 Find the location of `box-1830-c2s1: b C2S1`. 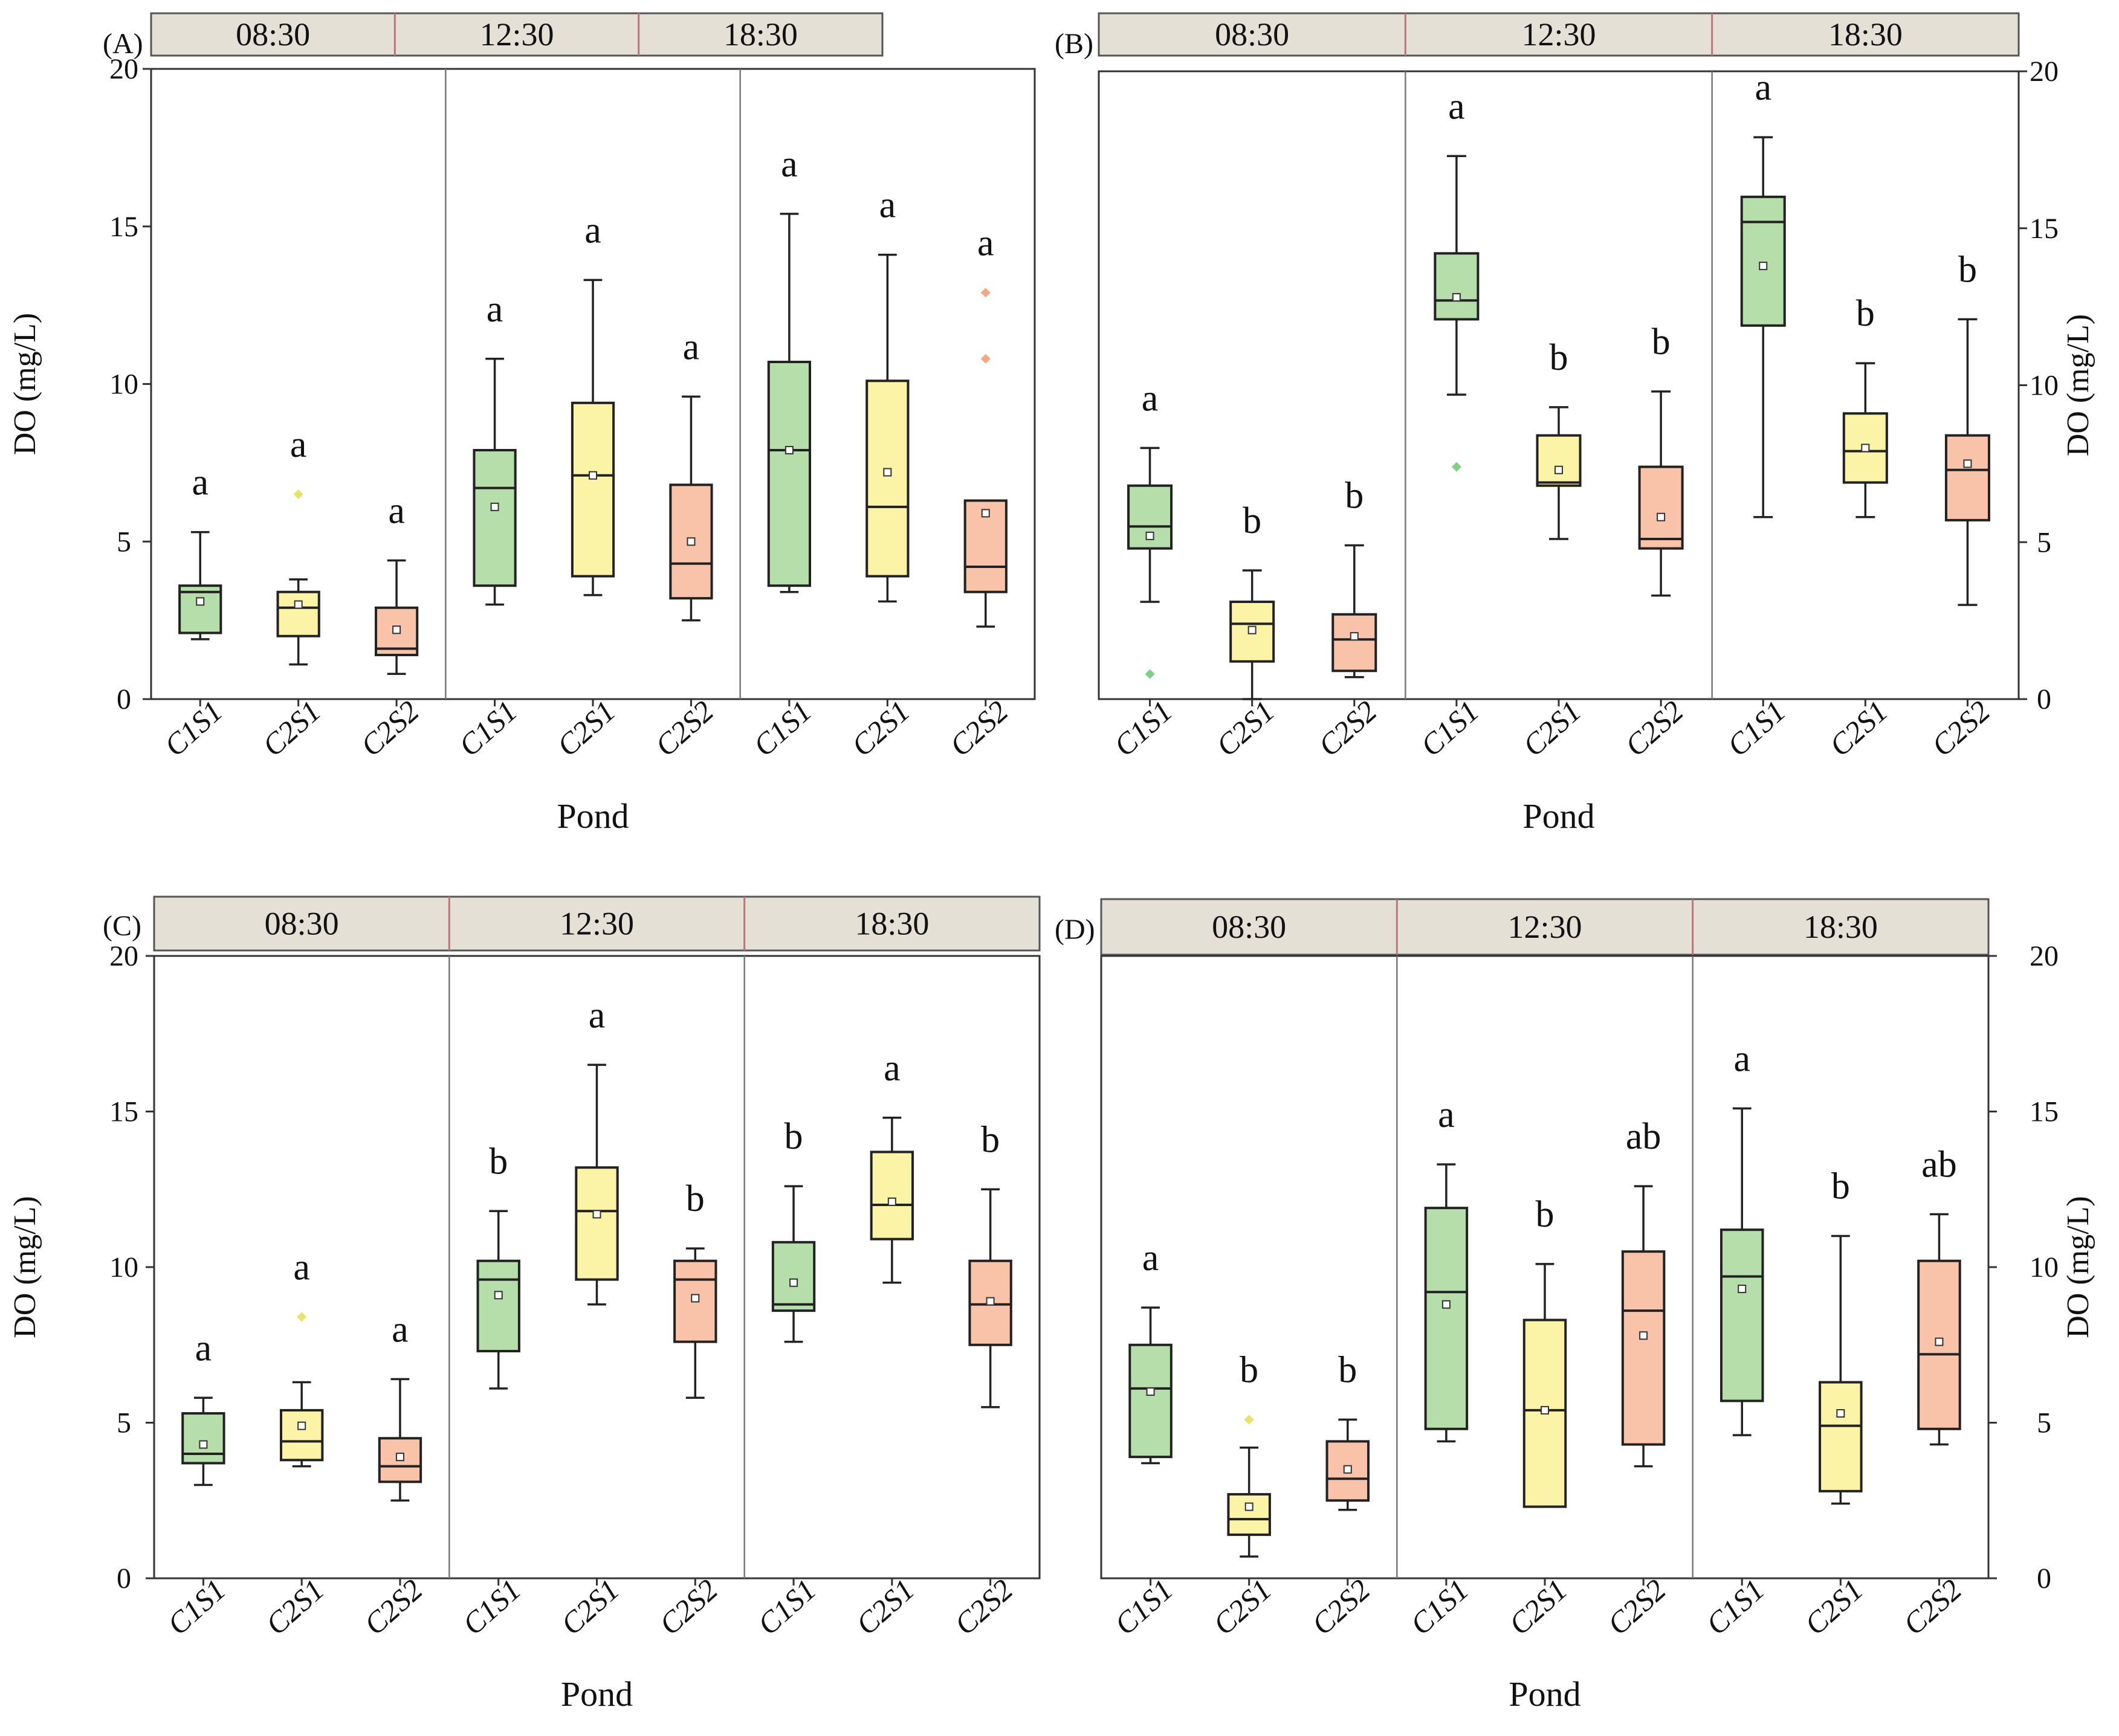

box-1830-c2s1: b C2S1 is located at coordinates (1858, 528).